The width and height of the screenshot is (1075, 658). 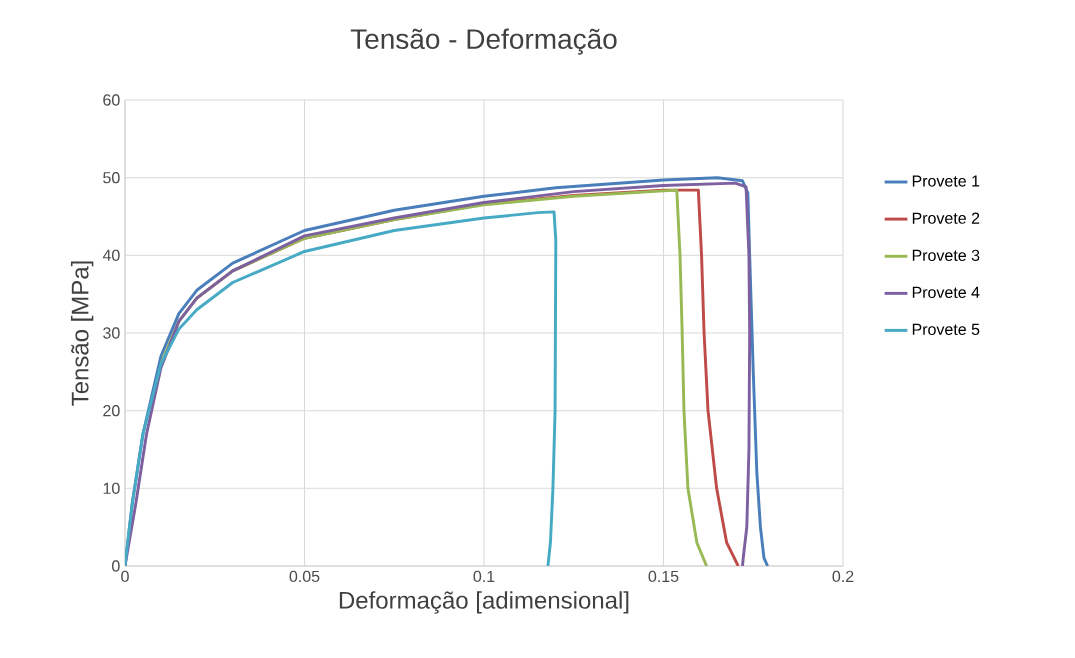 What do you see at coordinates (946, 218) in the screenshot?
I see `legend-label: Provete 2` at bounding box center [946, 218].